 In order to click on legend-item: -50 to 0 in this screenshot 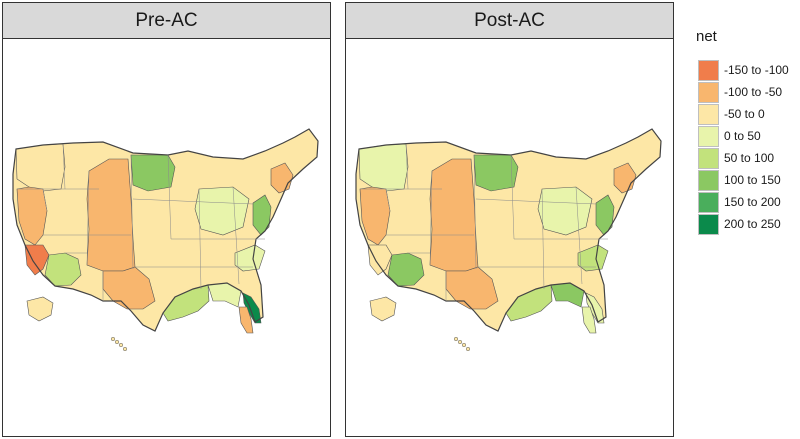, I will do `click(742, 114)`.